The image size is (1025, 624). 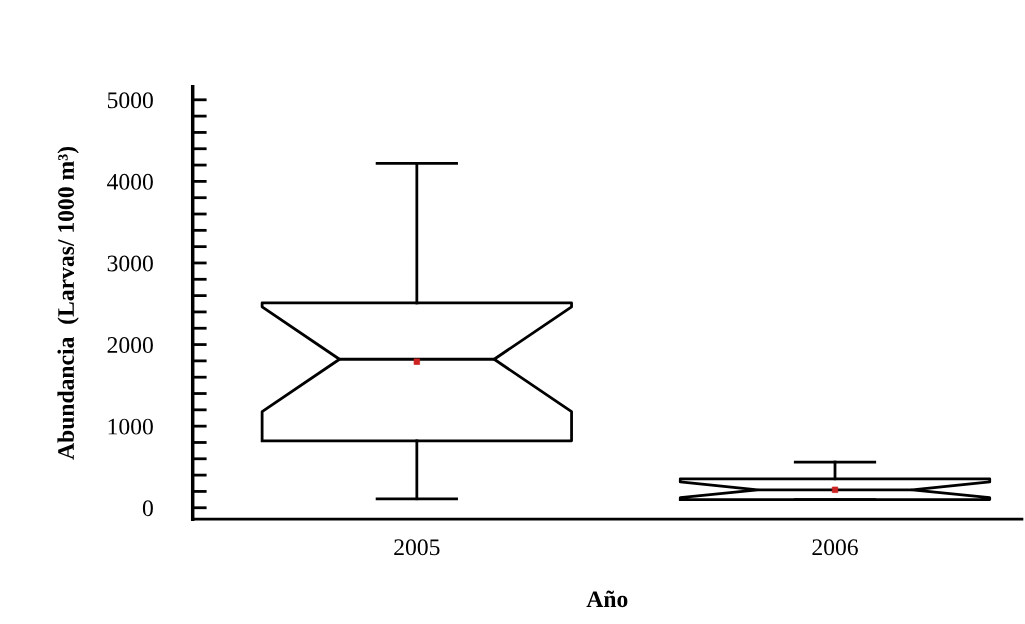 I want to click on y-tick-label: 3000, so click(x=130, y=263).